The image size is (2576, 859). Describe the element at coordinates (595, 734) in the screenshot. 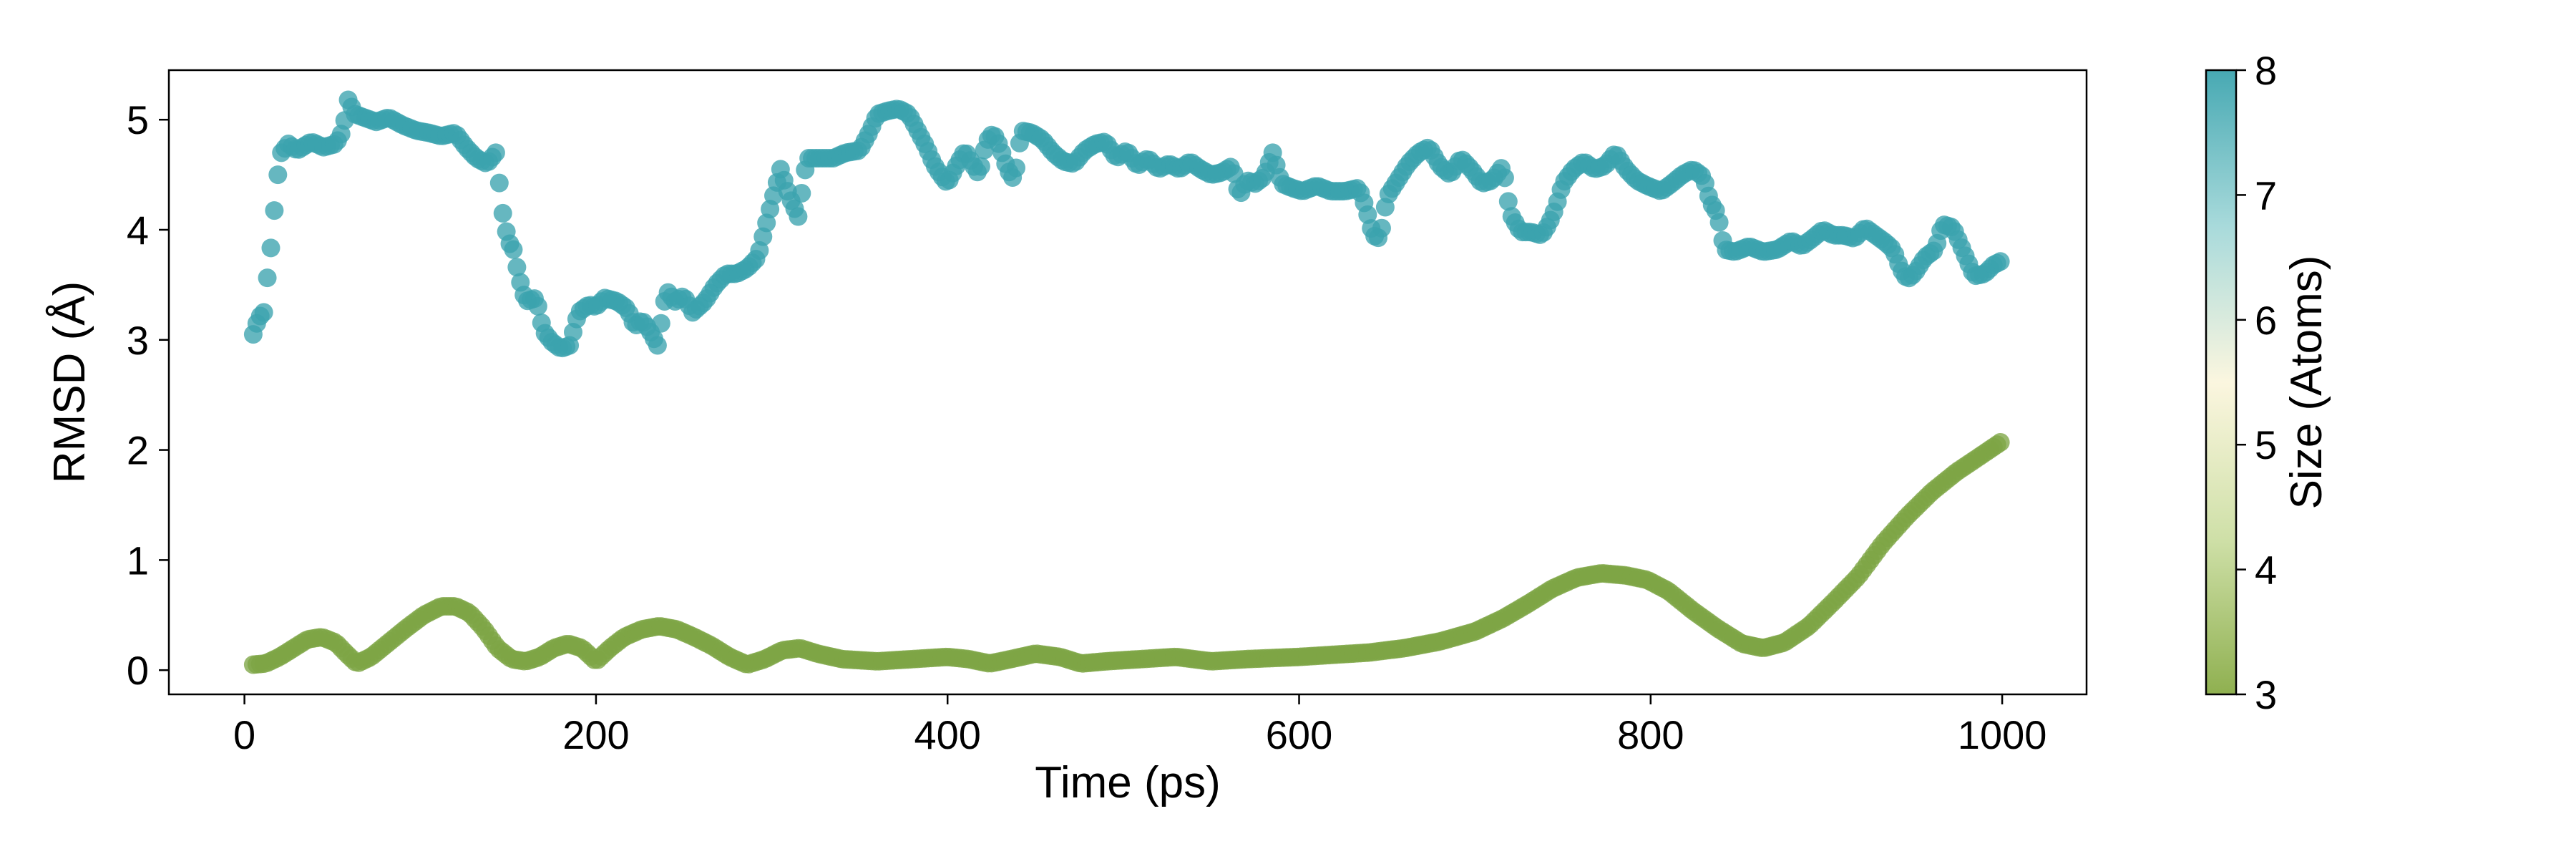

I see `x-tick-label: 200` at that location.